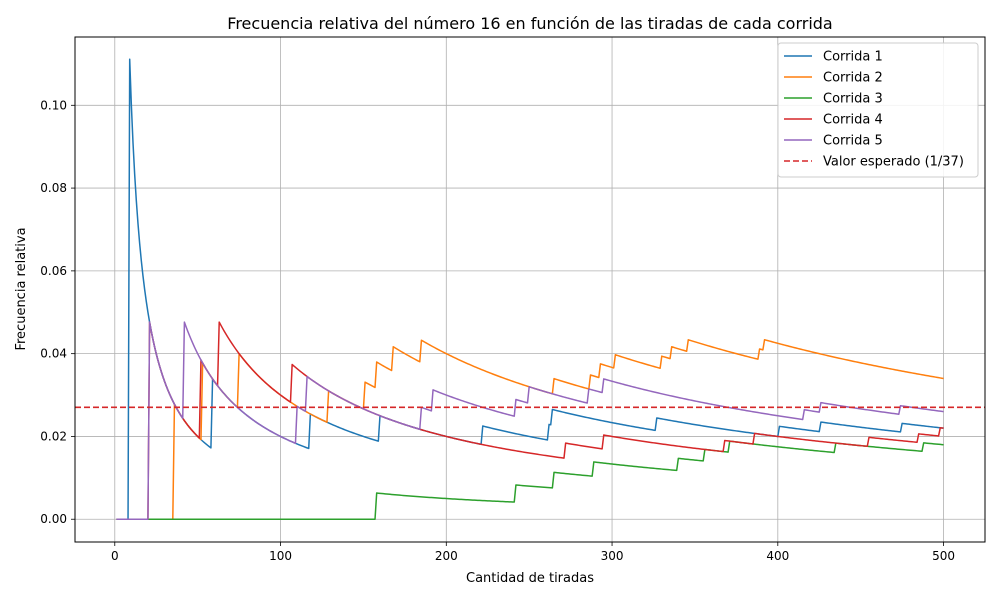 The width and height of the screenshot is (1000, 604). What do you see at coordinates (53, 105) in the screenshot?
I see `y-tick-label: 0.10` at bounding box center [53, 105].